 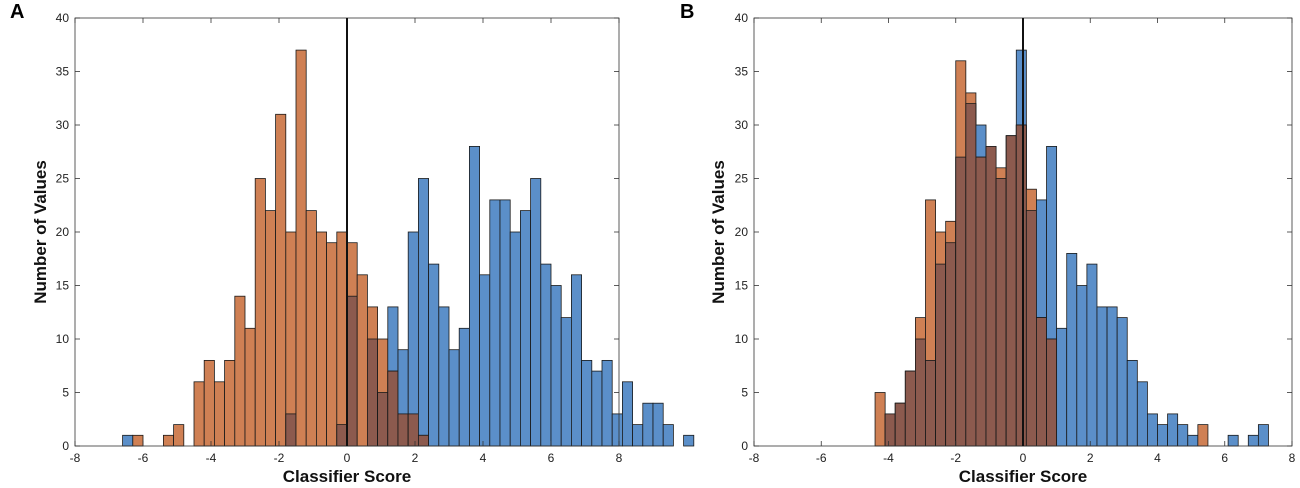 I want to click on x-tick-label: 6, so click(x=551, y=458).